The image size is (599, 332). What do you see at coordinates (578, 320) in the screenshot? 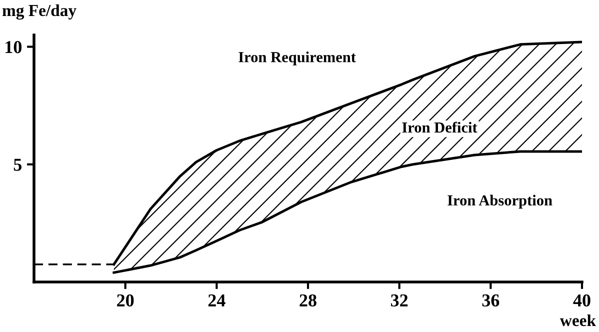
I see `x-axis-title: week` at bounding box center [578, 320].